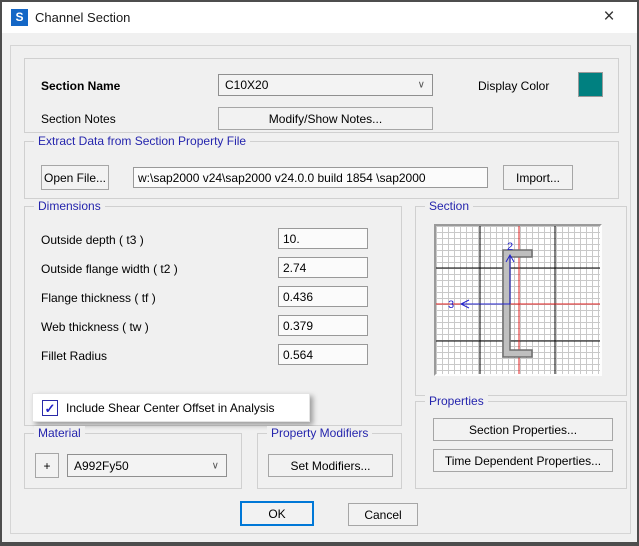 The width and height of the screenshot is (639, 546). What do you see at coordinates (323, 296) in the screenshot?
I see `flange-thickness-input` at bounding box center [323, 296].